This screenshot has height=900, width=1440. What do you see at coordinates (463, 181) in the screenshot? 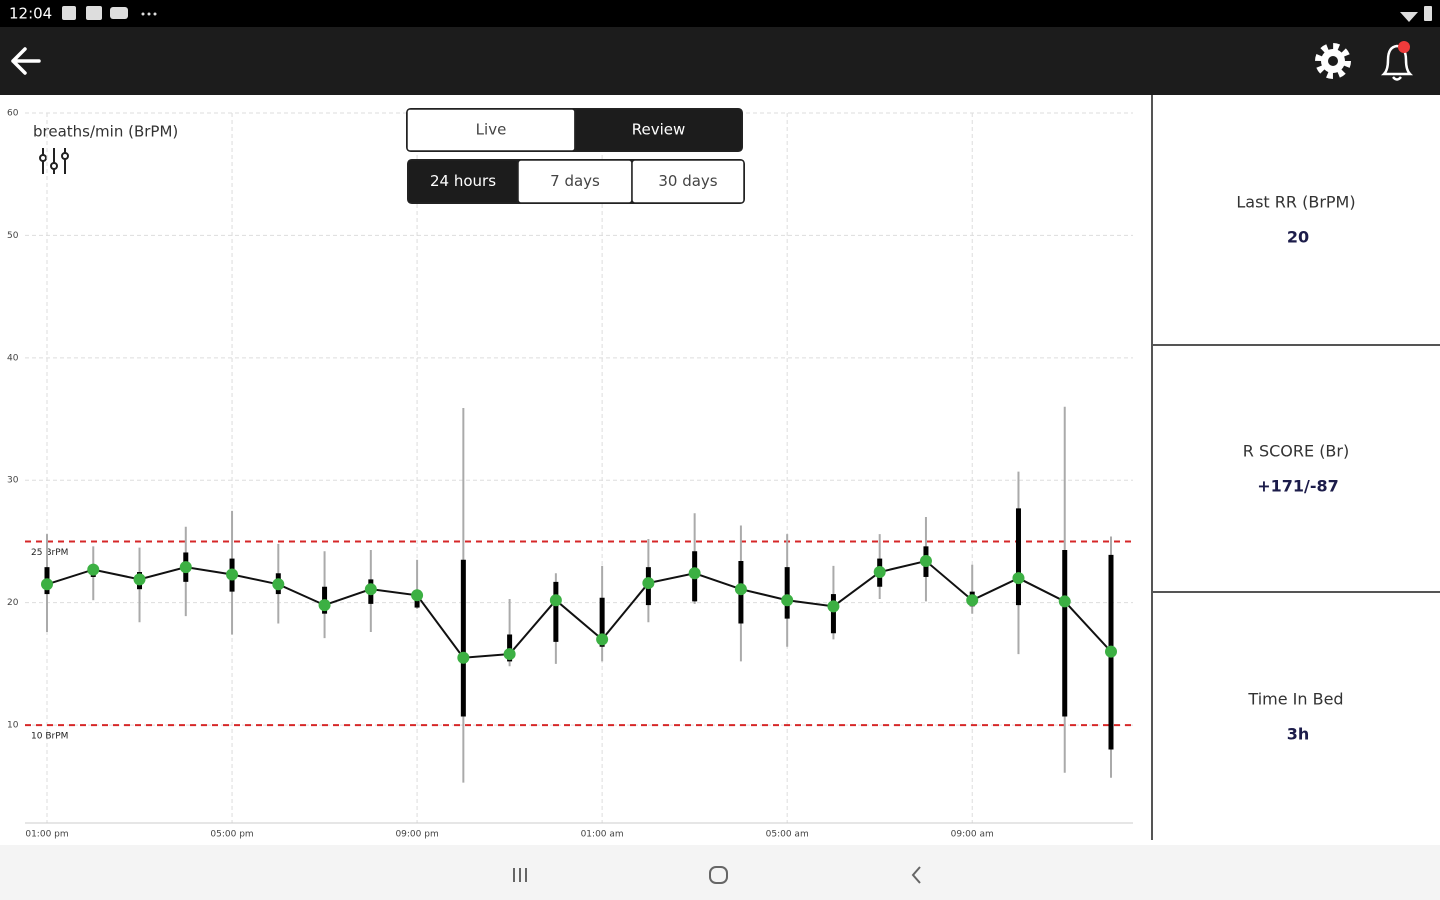
I see `toggle-label: 24 hours` at bounding box center [463, 181].